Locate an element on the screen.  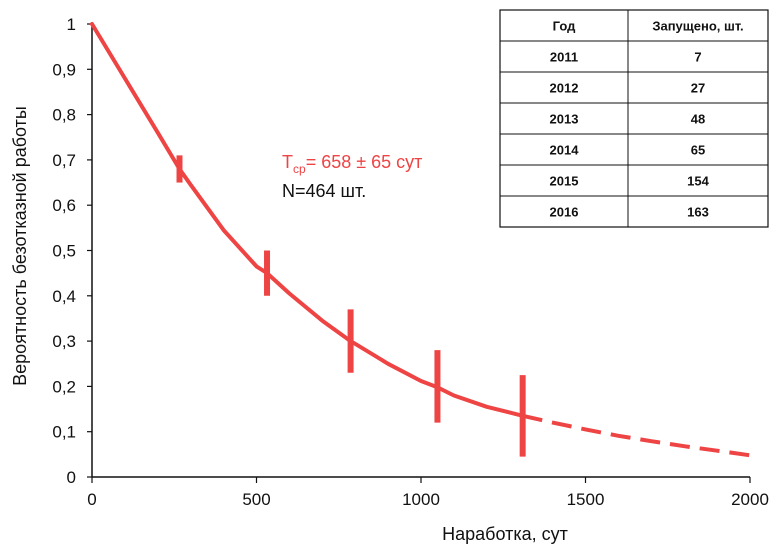
table-cell: 65 is located at coordinates (698, 150).